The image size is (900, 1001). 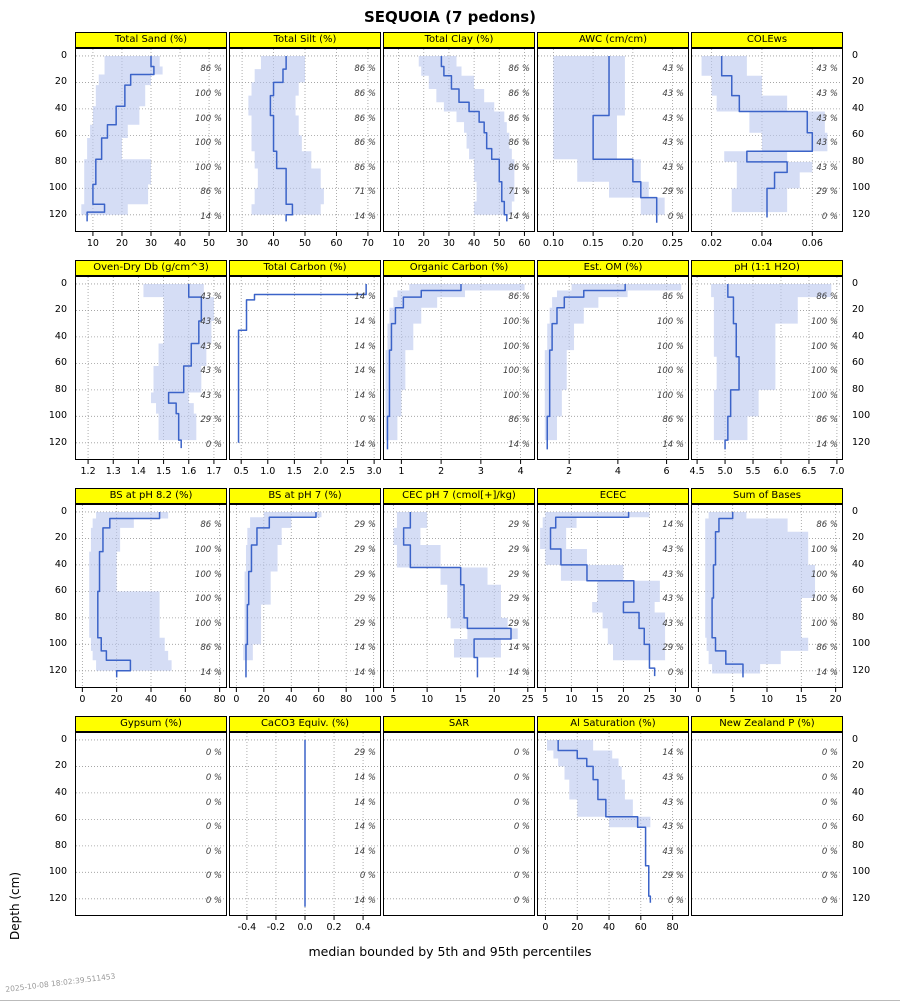 What do you see at coordinates (459, 496) in the screenshot?
I see `panel-strip-label: CEC pH 7 (cmol[+]/kg)` at bounding box center [459, 496].